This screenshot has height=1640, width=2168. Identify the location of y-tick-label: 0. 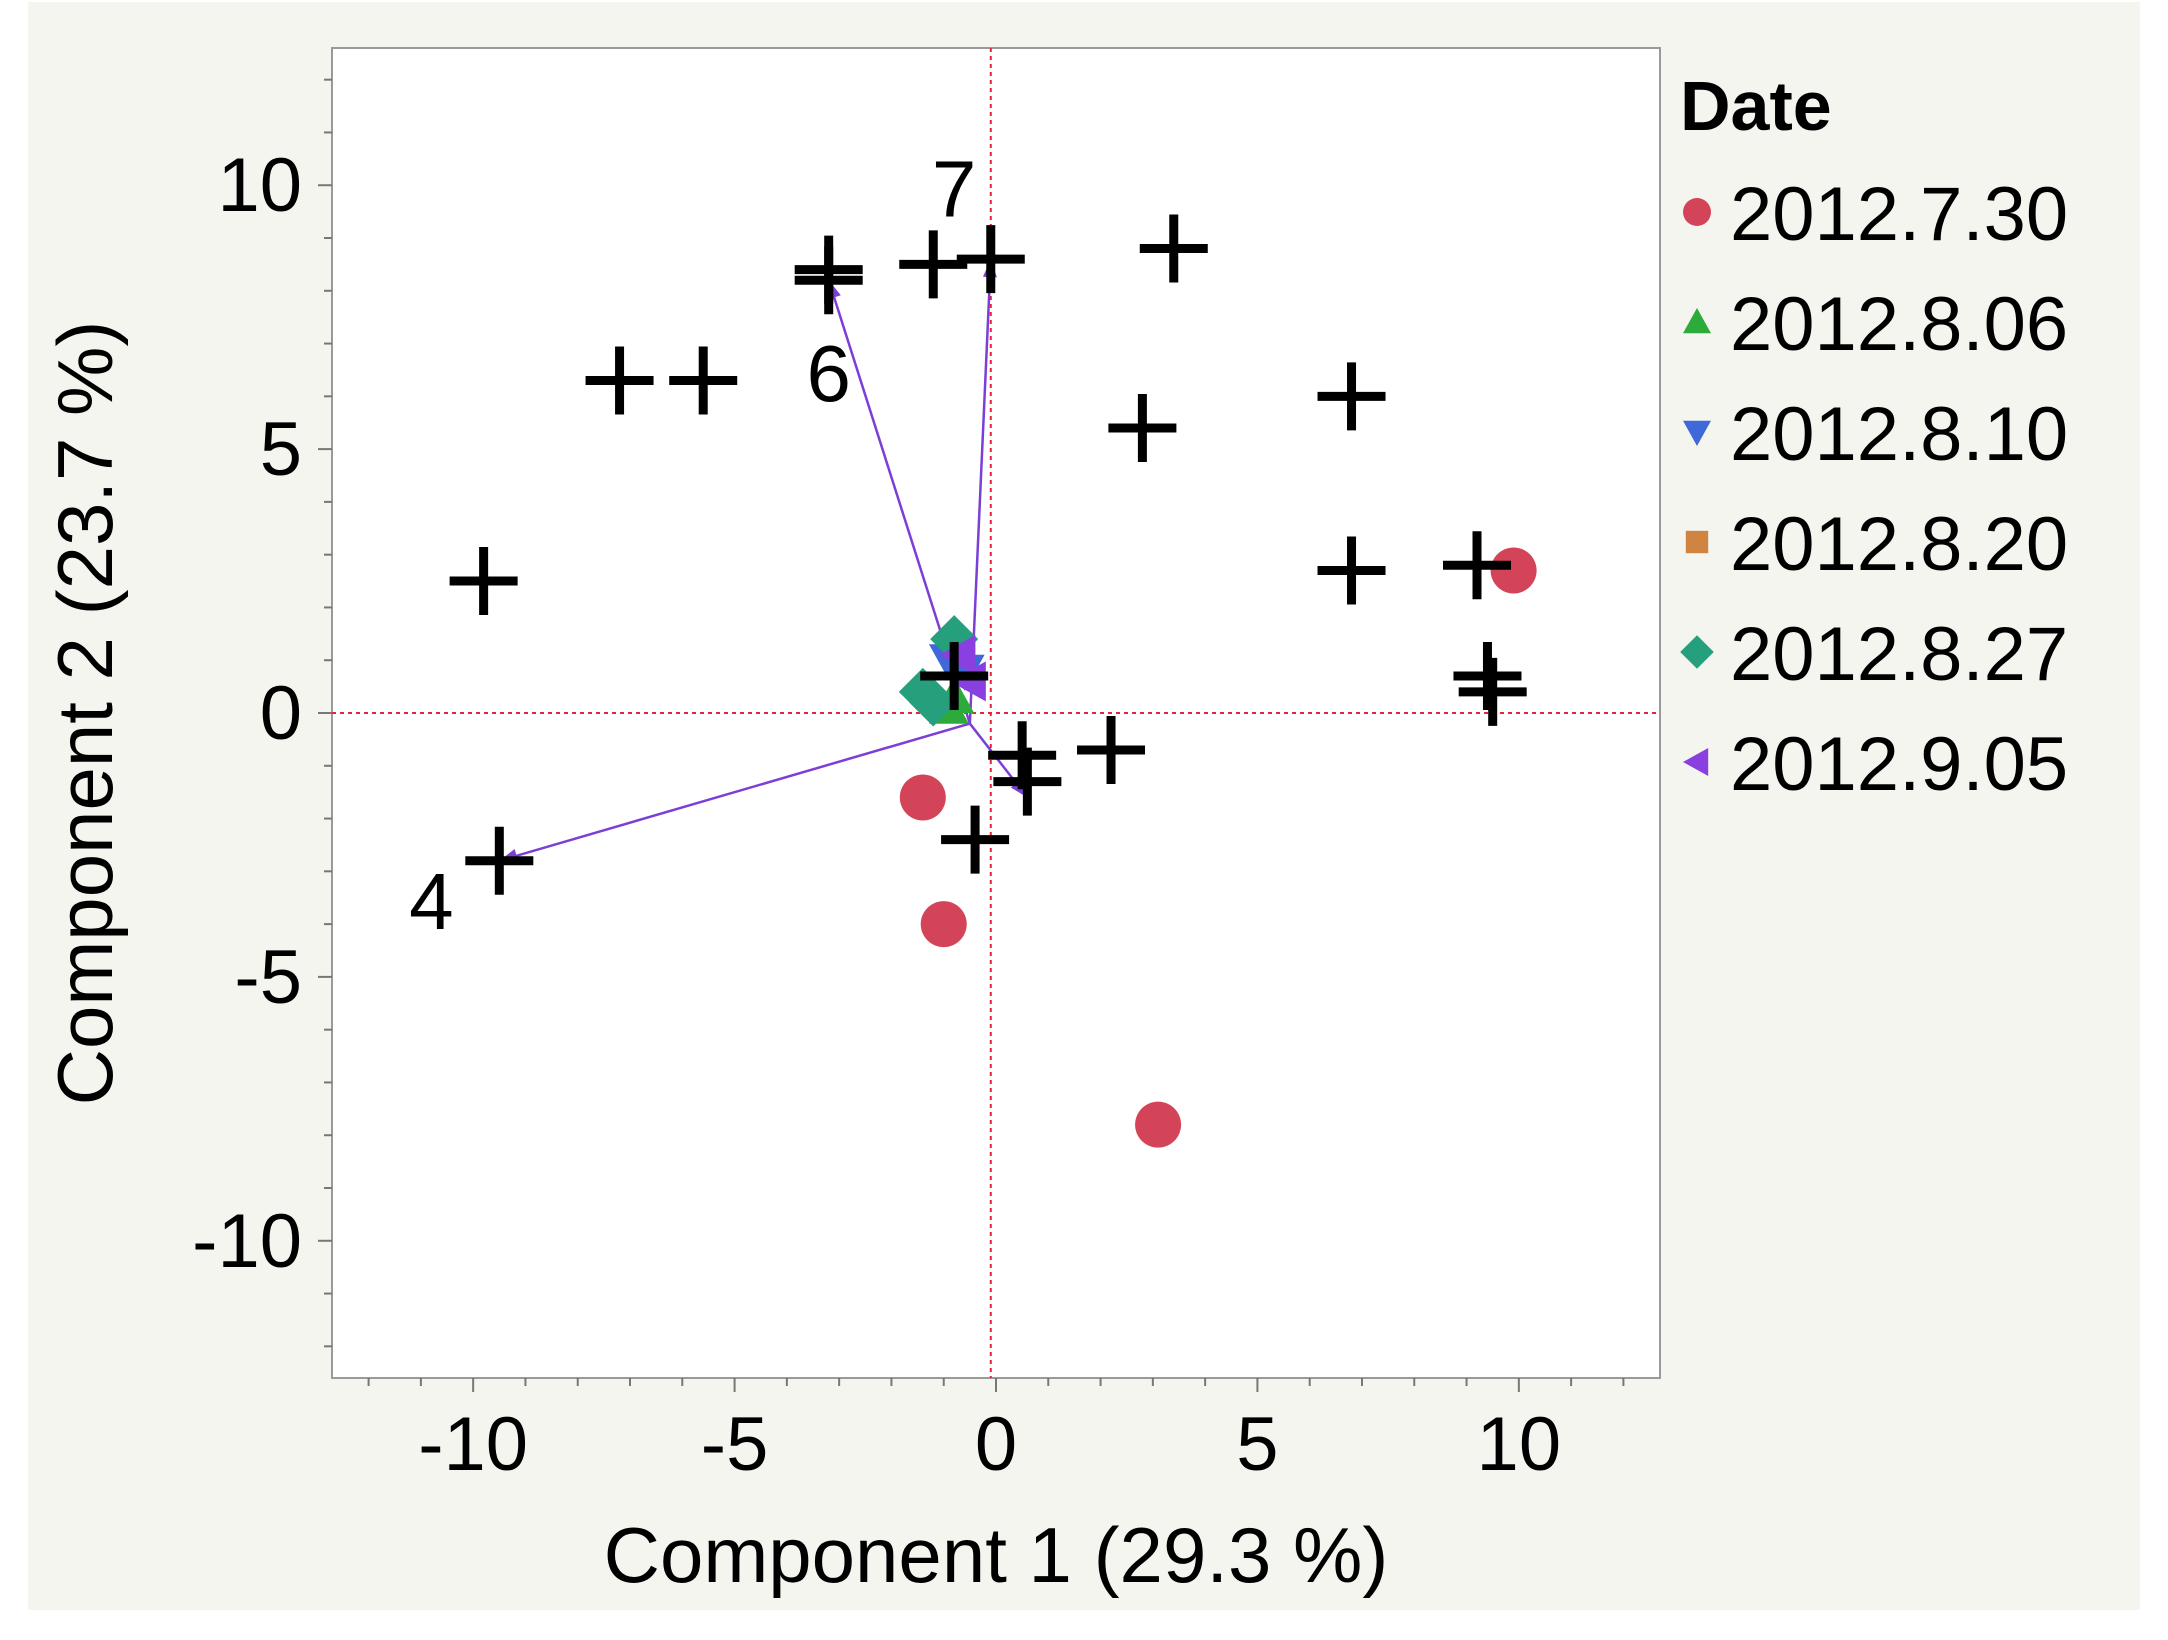
(281, 713).